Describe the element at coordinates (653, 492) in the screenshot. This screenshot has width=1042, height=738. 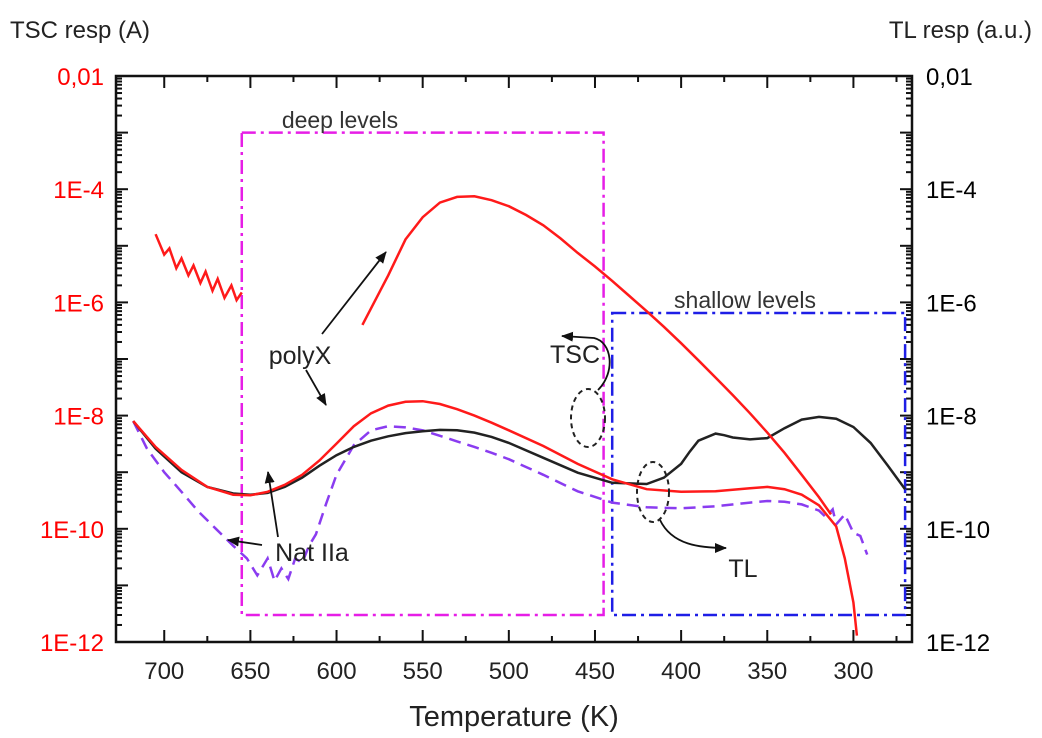
I see `tl-marker-ellipse` at that location.